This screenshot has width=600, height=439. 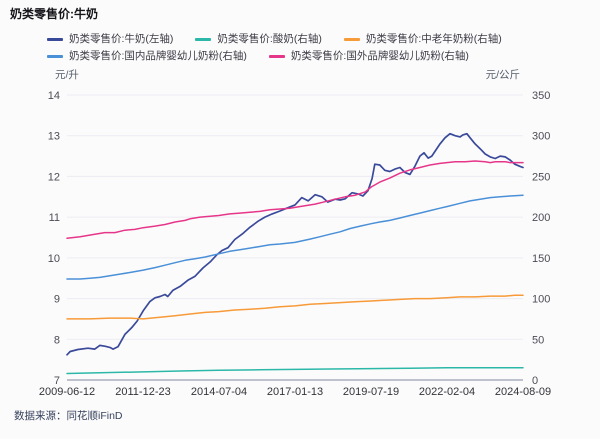 I want to click on legend-item-label: 奶类零售价:国内品牌婴幼儿奶粉(右轴), so click(x=158, y=56).